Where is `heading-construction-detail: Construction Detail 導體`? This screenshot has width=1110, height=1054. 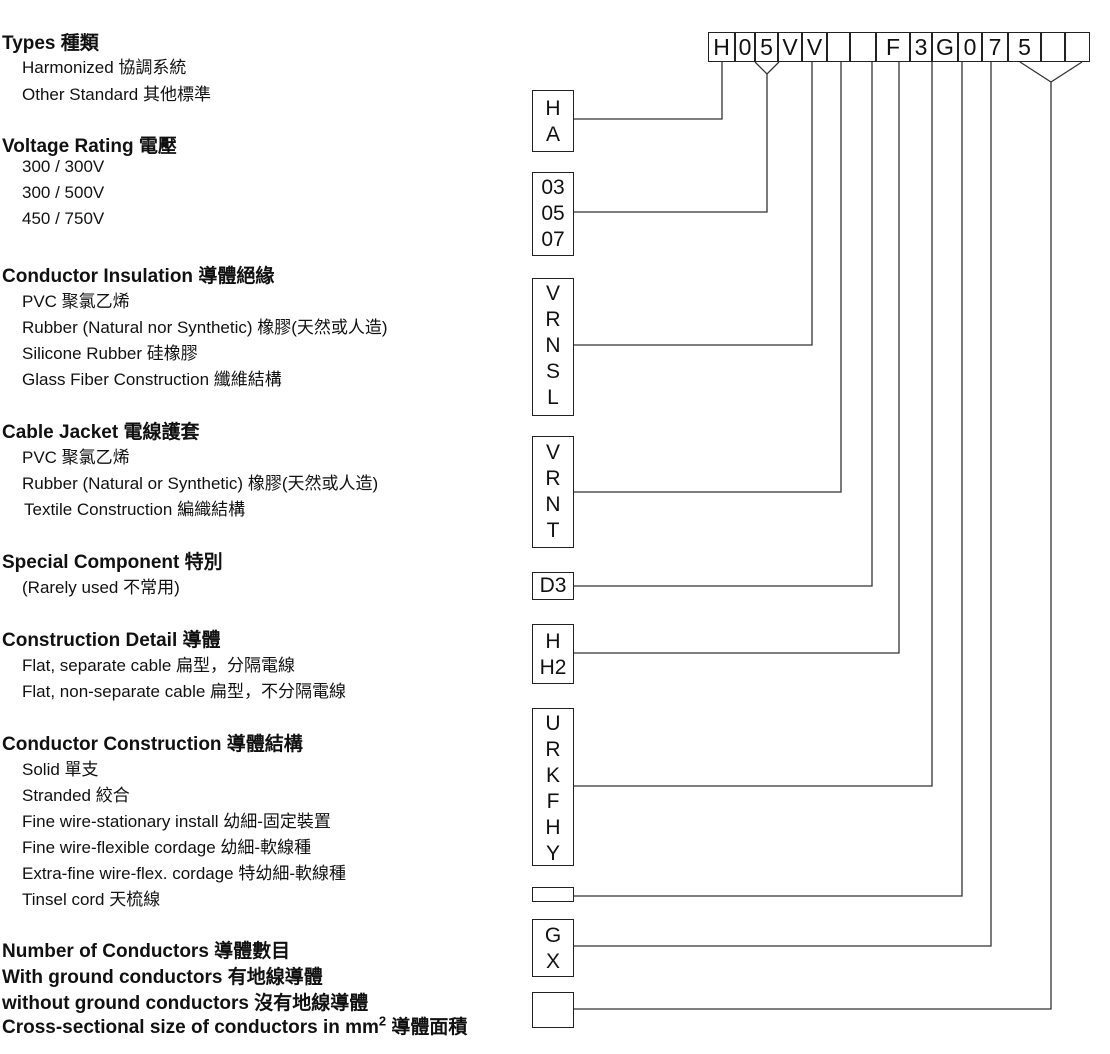 heading-construction-detail: Construction Detail 導體 is located at coordinates (111, 640).